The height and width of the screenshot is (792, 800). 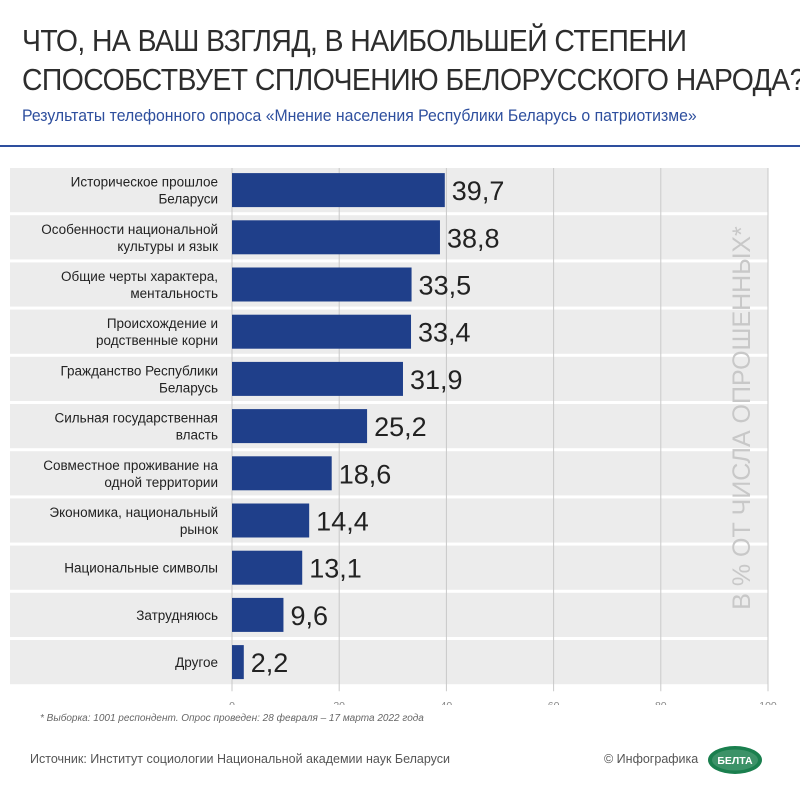 I want to click on logo-text: БЕЛТА, so click(x=735, y=761).